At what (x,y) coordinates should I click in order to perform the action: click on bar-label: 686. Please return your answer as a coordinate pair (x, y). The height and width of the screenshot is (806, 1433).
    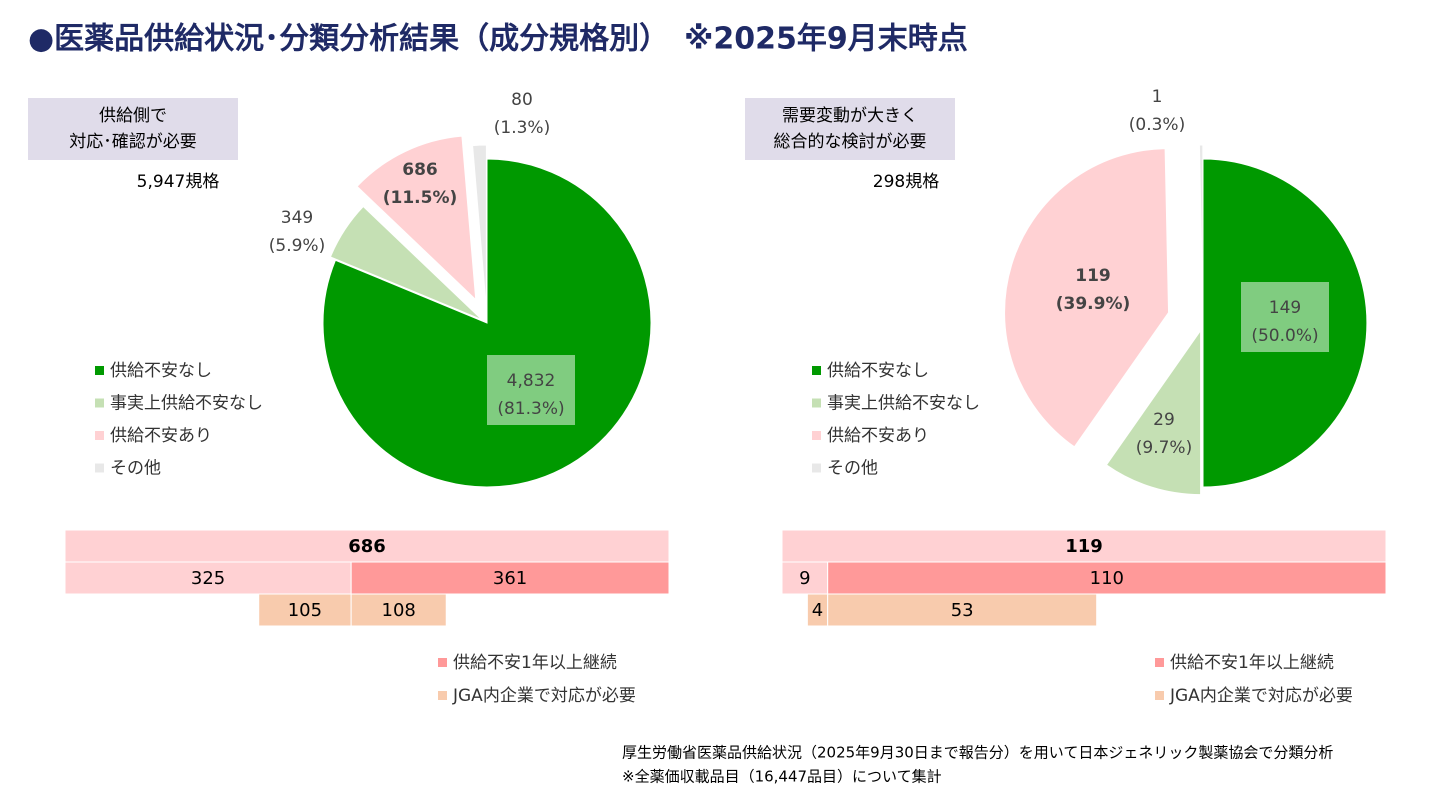
    Looking at the image, I should click on (367, 546).